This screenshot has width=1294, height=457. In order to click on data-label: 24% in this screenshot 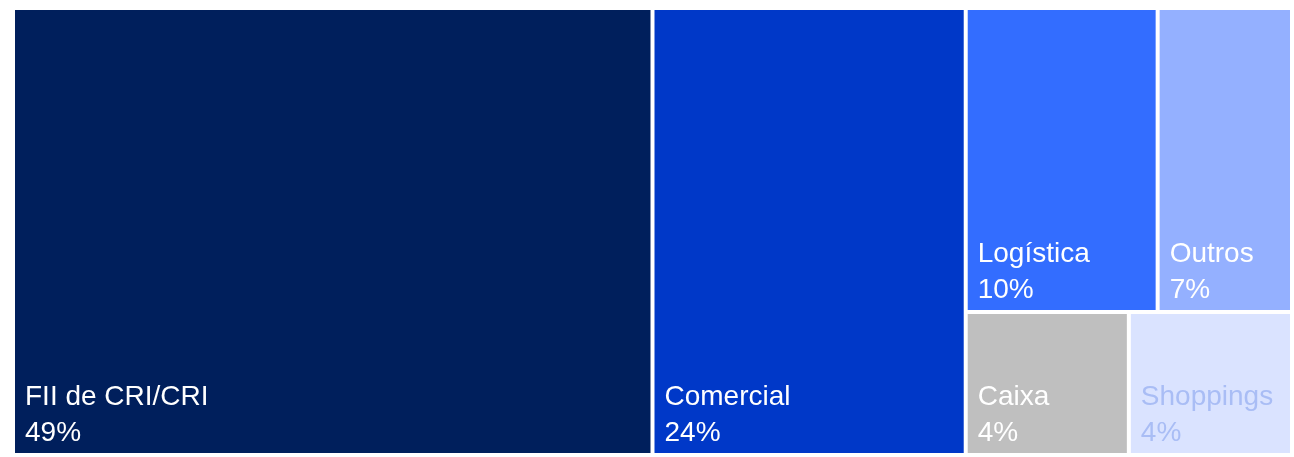, I will do `click(692, 431)`.